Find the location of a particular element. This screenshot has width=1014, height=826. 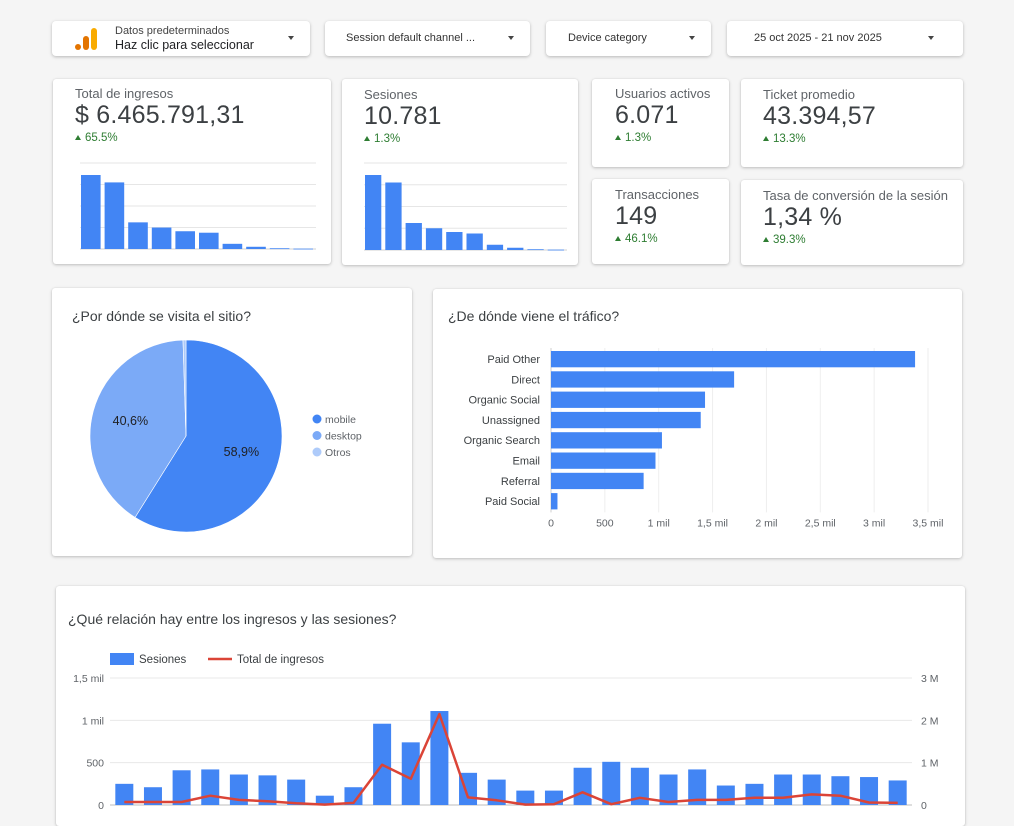

revenue-line is located at coordinates (511, 759).